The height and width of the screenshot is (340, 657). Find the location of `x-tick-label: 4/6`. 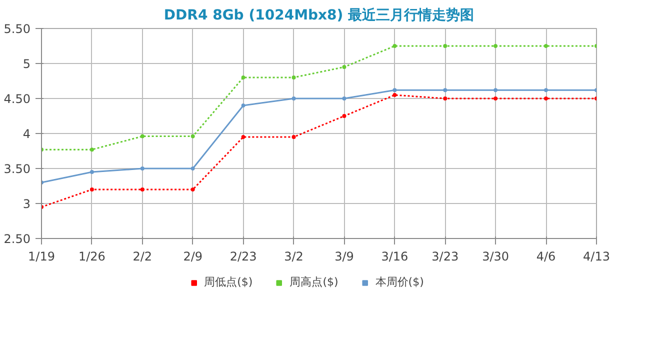

x-tick-label: 4/6 is located at coordinates (546, 257).